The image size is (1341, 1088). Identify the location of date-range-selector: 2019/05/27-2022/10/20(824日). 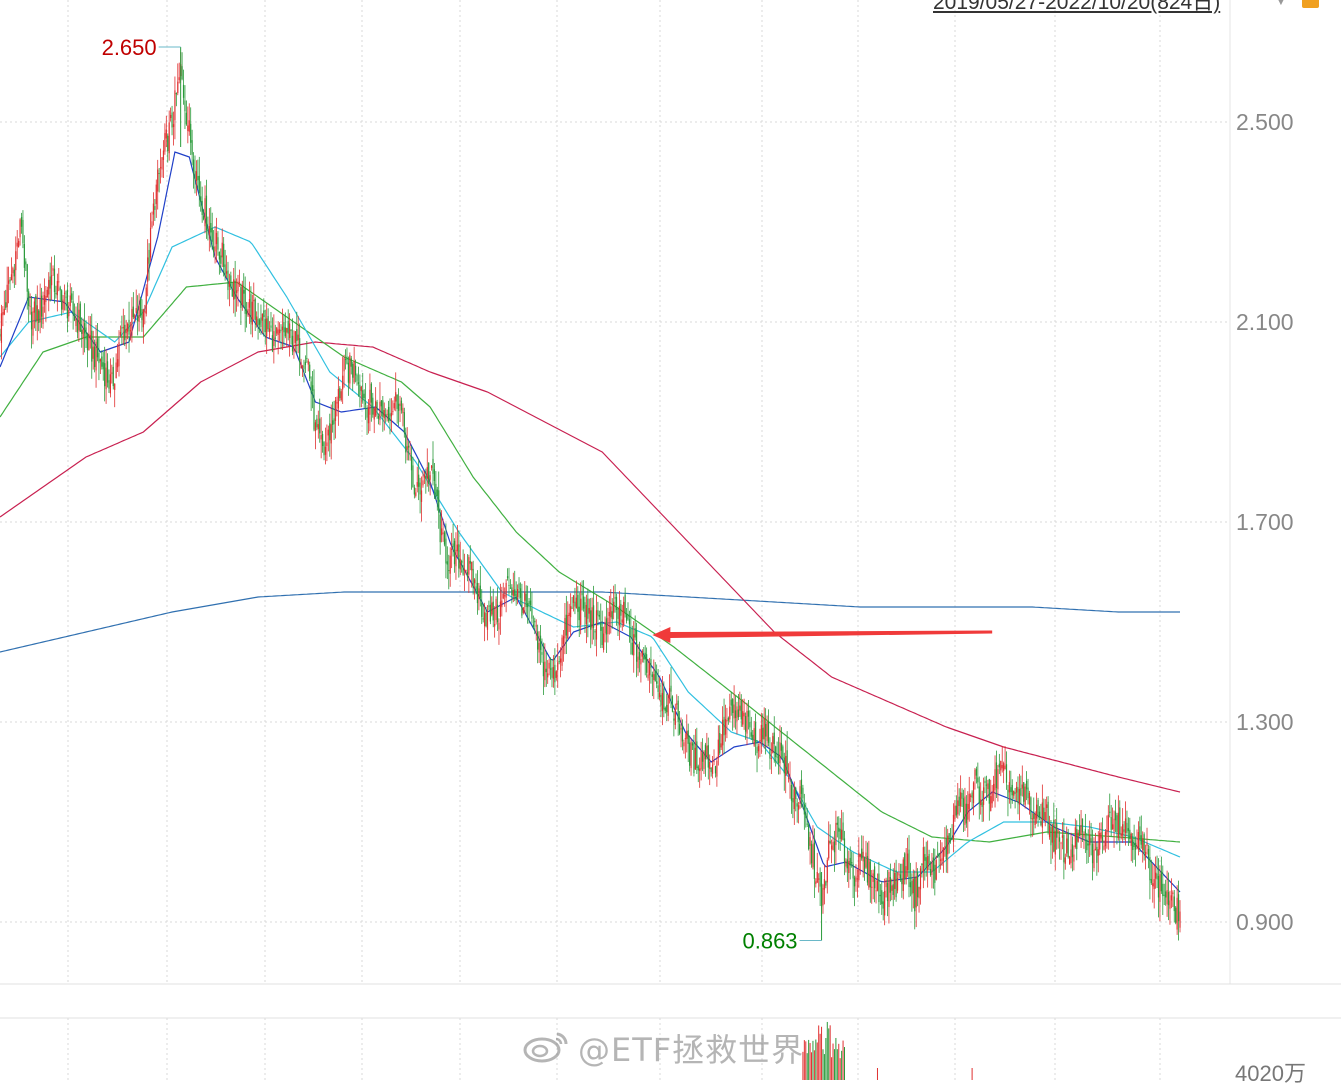
(1077, 7).